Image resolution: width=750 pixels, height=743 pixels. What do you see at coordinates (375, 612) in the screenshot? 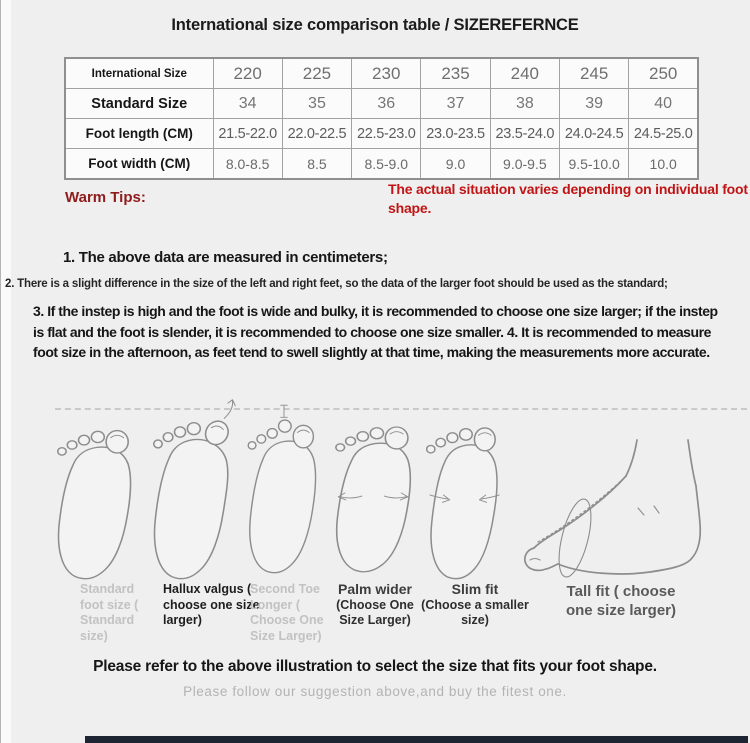
I see `foot-label-palm-wider-sub: (Choose One Size Larger)` at bounding box center [375, 612].